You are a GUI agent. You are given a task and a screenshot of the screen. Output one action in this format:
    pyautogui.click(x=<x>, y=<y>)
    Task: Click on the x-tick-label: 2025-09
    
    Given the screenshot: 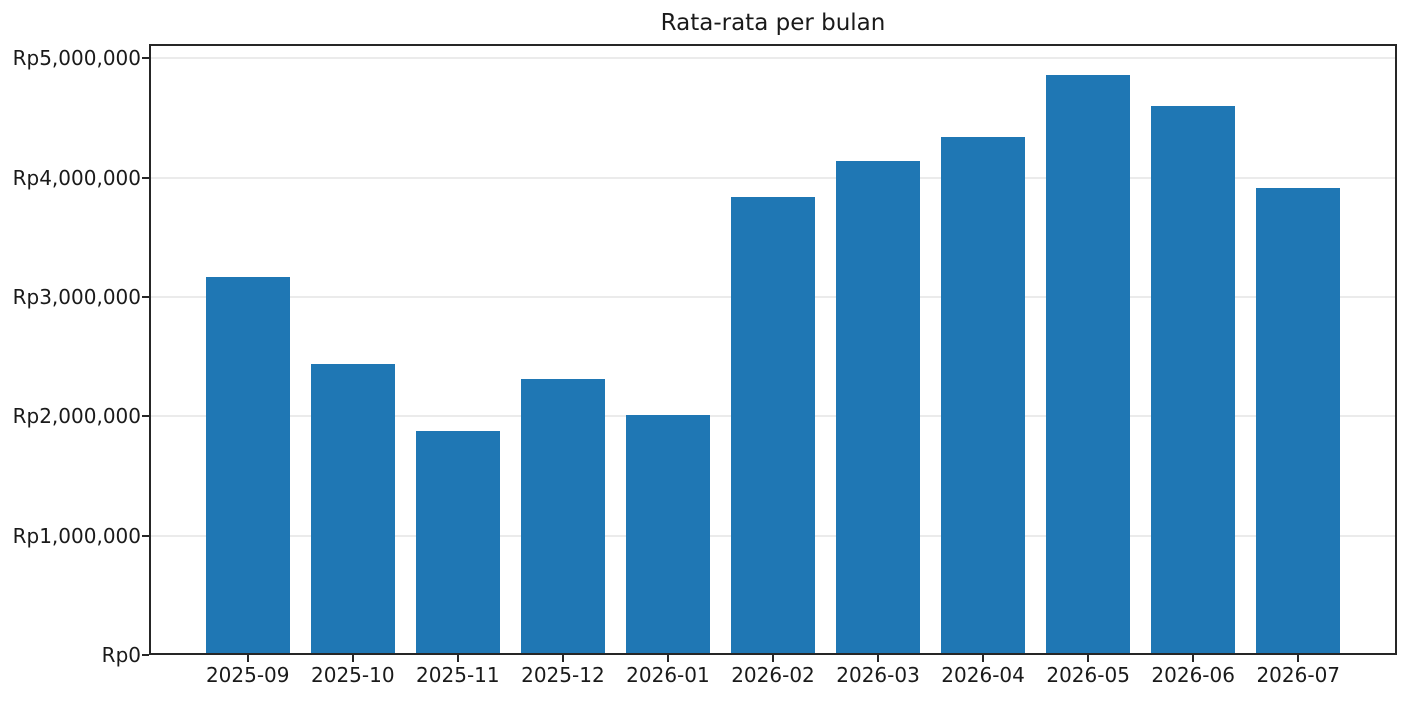 What is the action you would take?
    pyautogui.click(x=247, y=675)
    